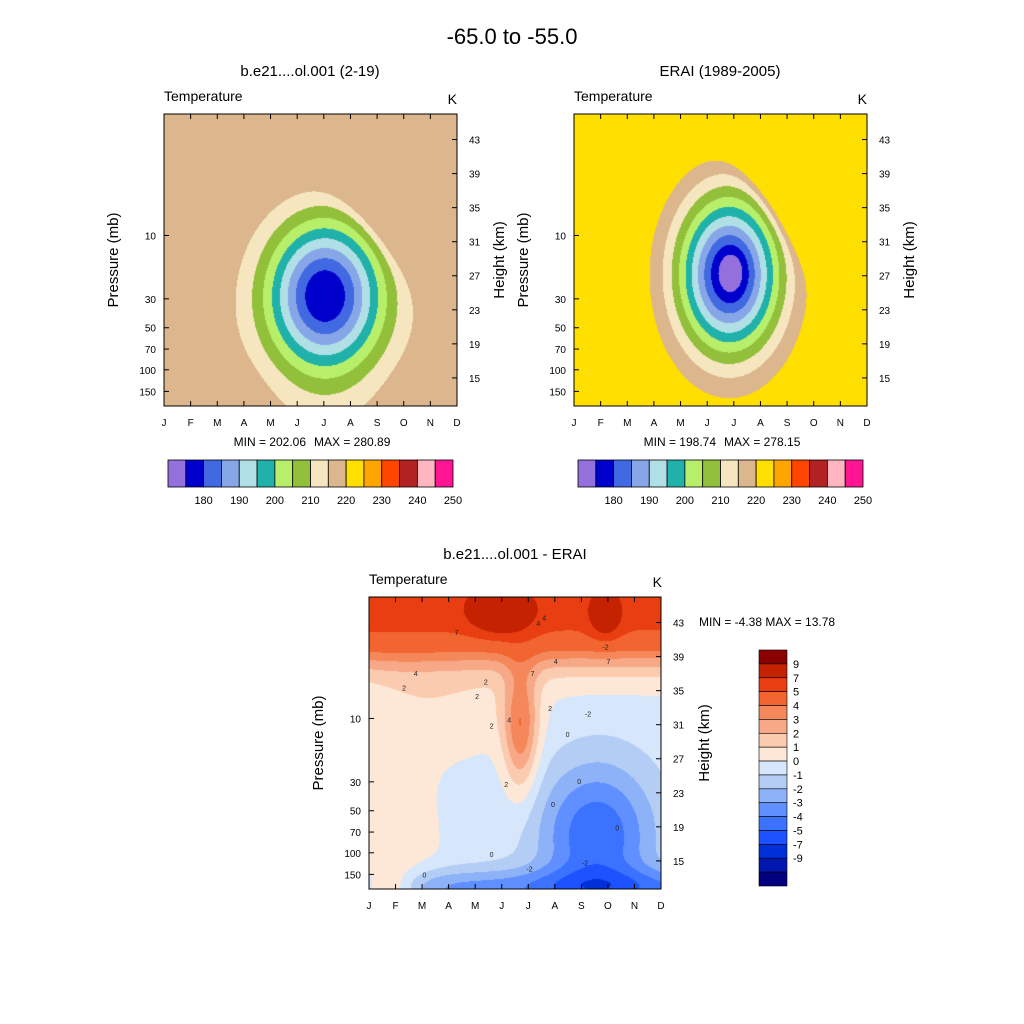  Describe the element at coordinates (352, 442) in the screenshot. I see `panel1-max-label: MAX = 280.89` at that location.